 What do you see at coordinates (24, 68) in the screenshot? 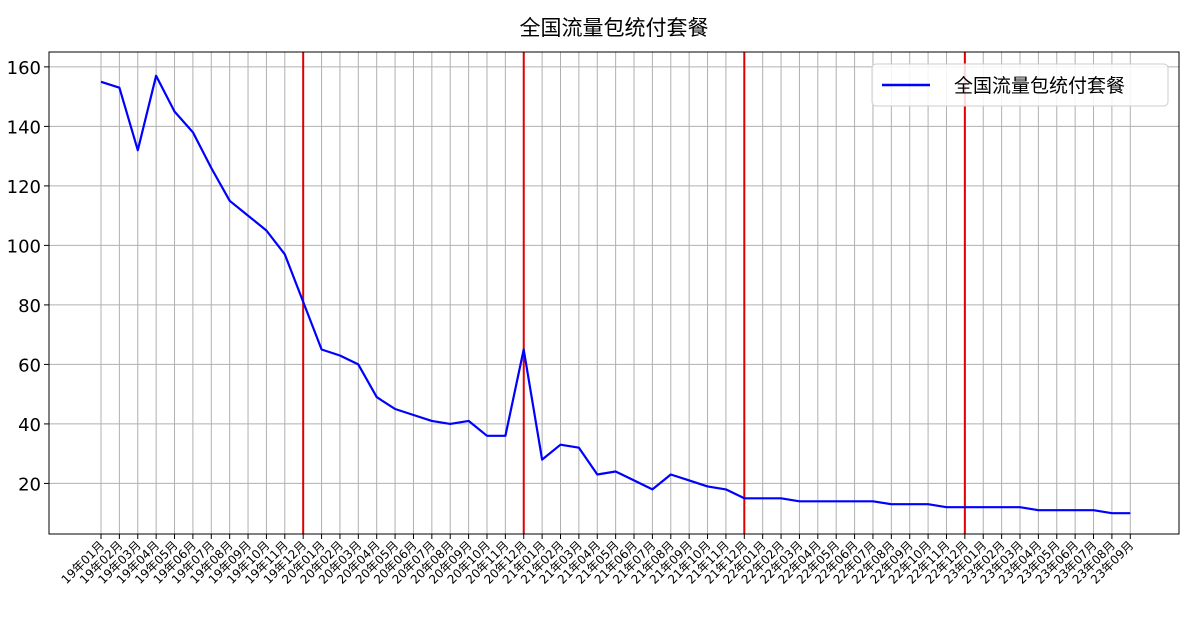
I see `y-tick-label: 160` at bounding box center [24, 68].